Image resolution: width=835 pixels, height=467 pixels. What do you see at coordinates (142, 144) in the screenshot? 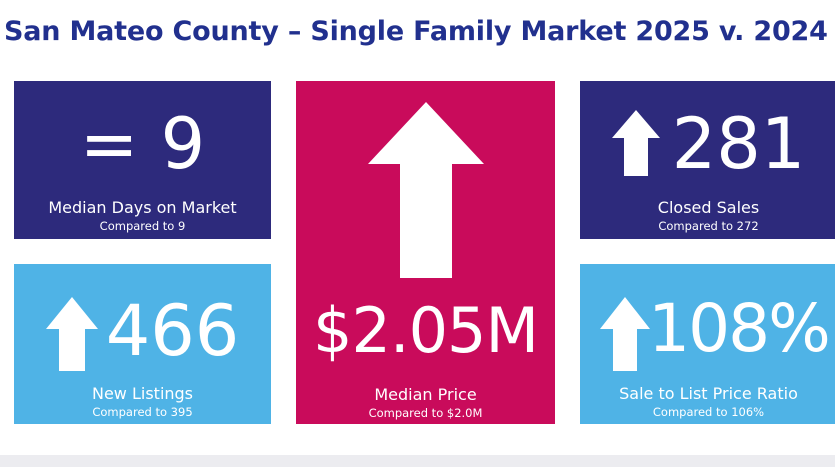
I see `tile-value: = 9` at bounding box center [142, 144].